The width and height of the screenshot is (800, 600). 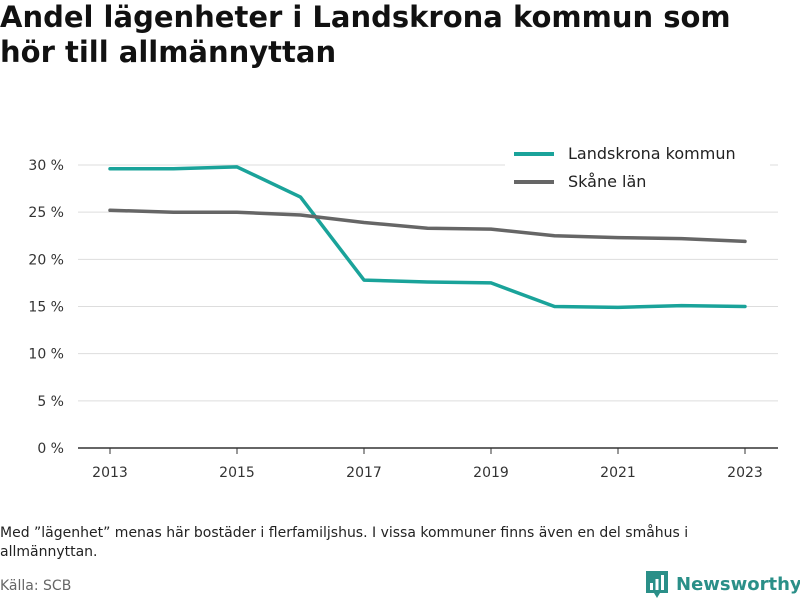 What do you see at coordinates (427, 226) in the screenshot?
I see `series-line` at bounding box center [427, 226].